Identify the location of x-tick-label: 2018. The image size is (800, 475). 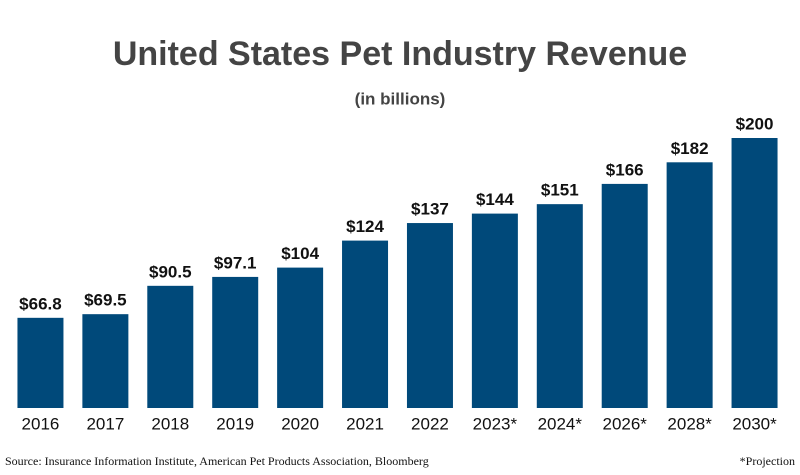
(170, 423).